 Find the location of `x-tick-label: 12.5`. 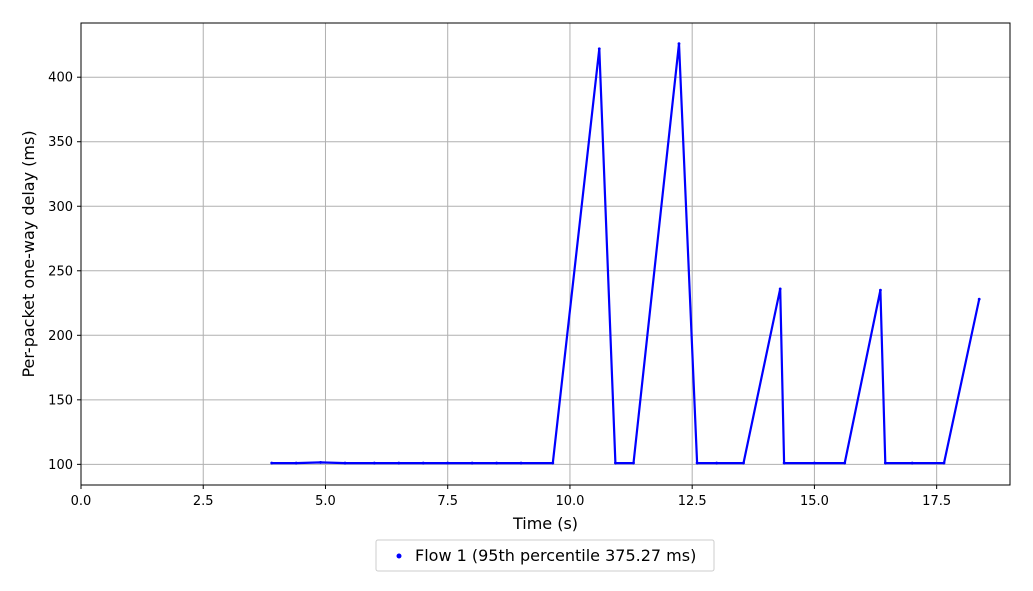

x-tick-label: 12.5 is located at coordinates (692, 501).